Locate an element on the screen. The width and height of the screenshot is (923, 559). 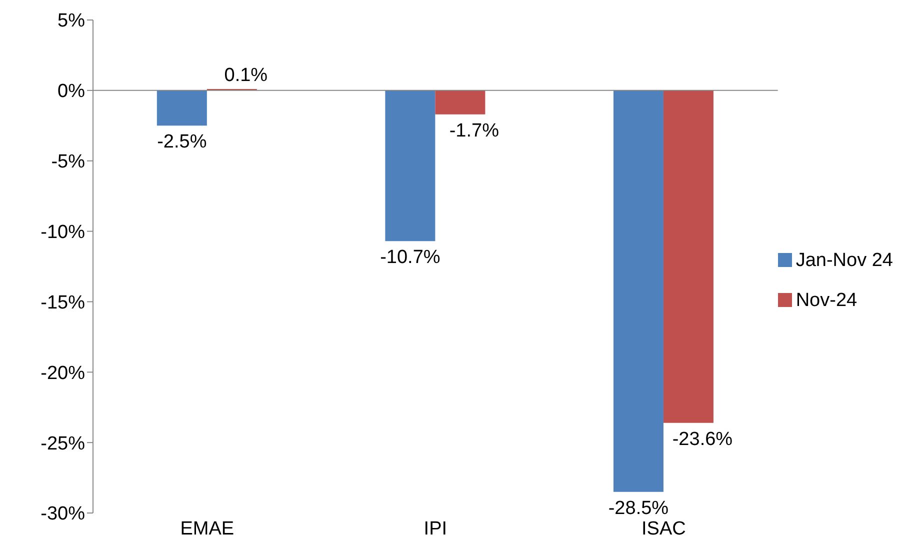
y-tick-label: -10% is located at coordinates (63, 233).